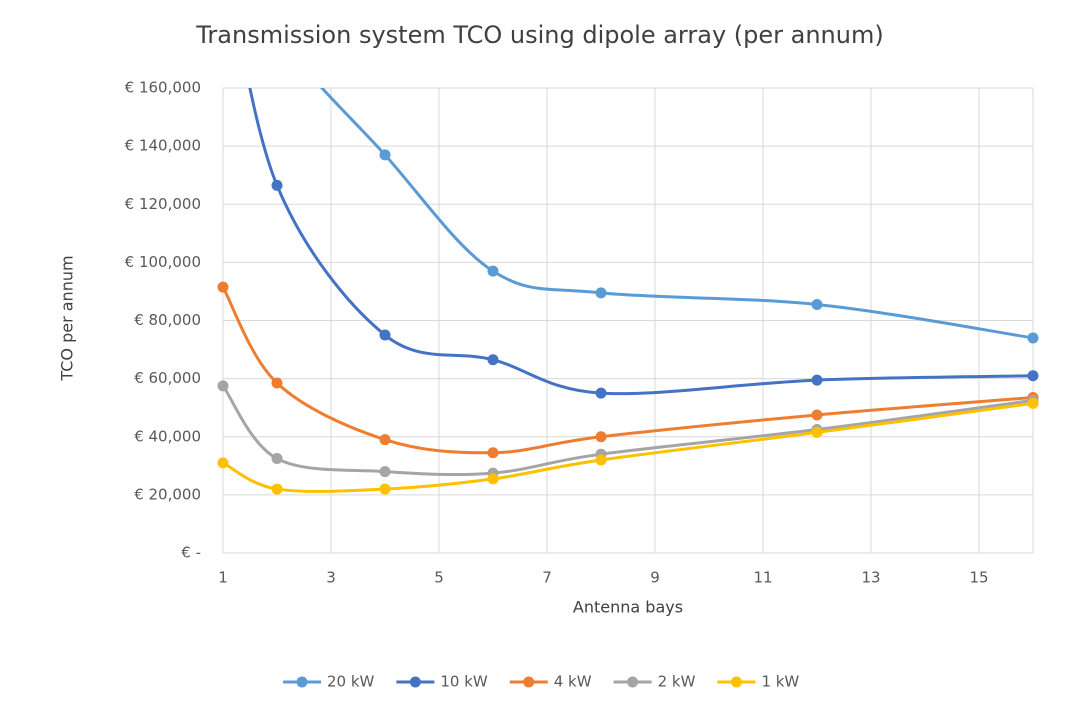  I want to click on legend-label: 4 kW, so click(573, 682).